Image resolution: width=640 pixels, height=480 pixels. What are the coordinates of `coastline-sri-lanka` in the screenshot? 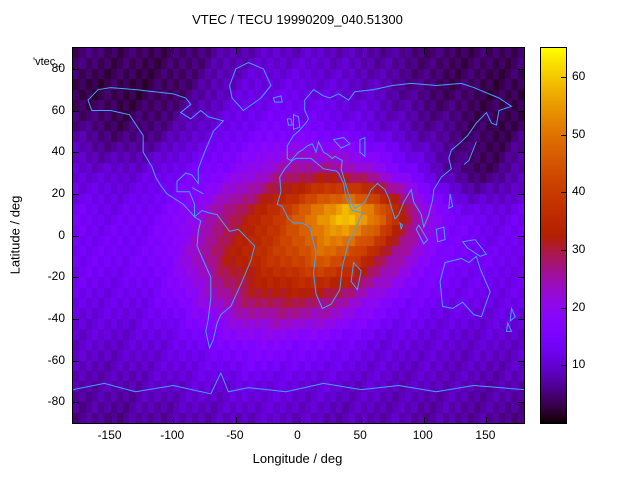 It's located at (401, 226).